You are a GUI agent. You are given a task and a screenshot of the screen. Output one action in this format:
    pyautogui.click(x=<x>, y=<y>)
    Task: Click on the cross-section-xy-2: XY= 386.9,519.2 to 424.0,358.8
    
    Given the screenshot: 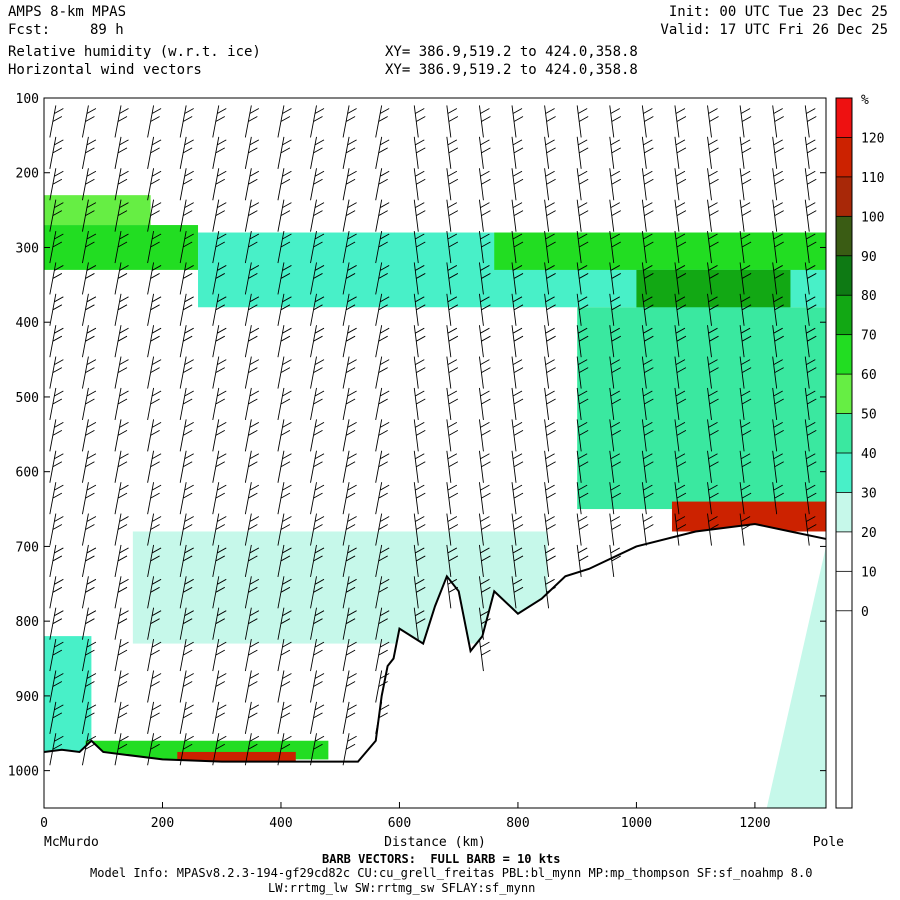 What is the action you would take?
    pyautogui.click(x=511, y=70)
    